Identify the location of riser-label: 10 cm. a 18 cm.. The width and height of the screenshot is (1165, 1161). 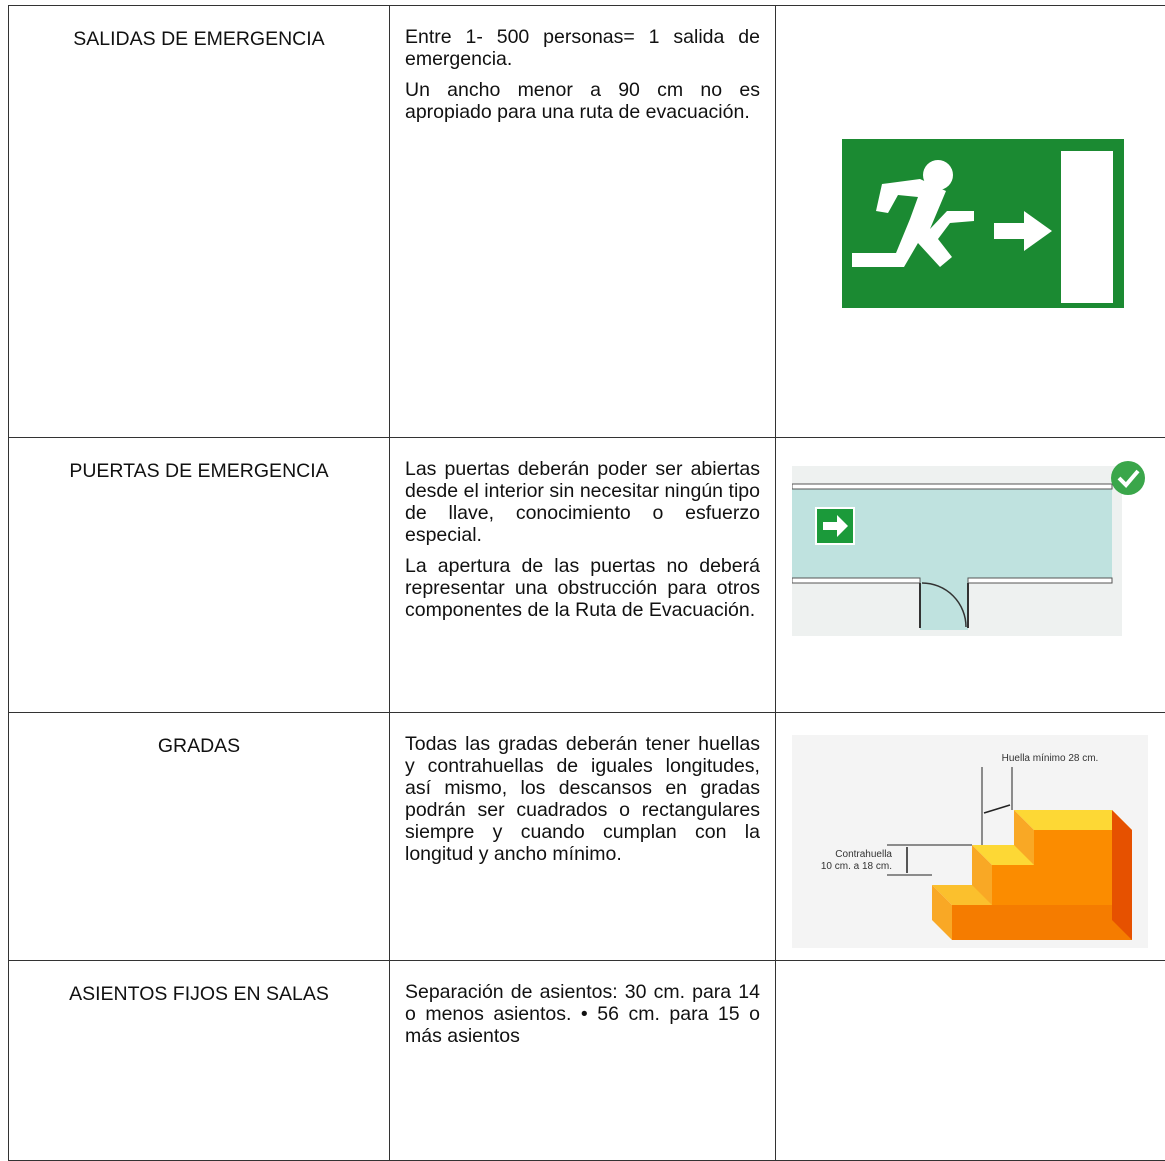
(856, 866).